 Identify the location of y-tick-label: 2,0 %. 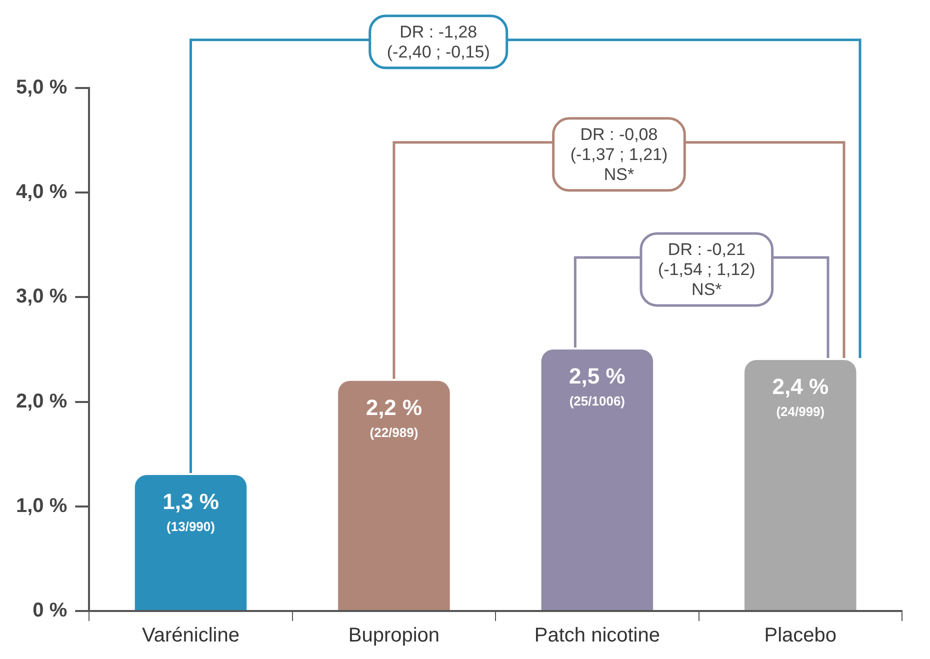
(42, 401).